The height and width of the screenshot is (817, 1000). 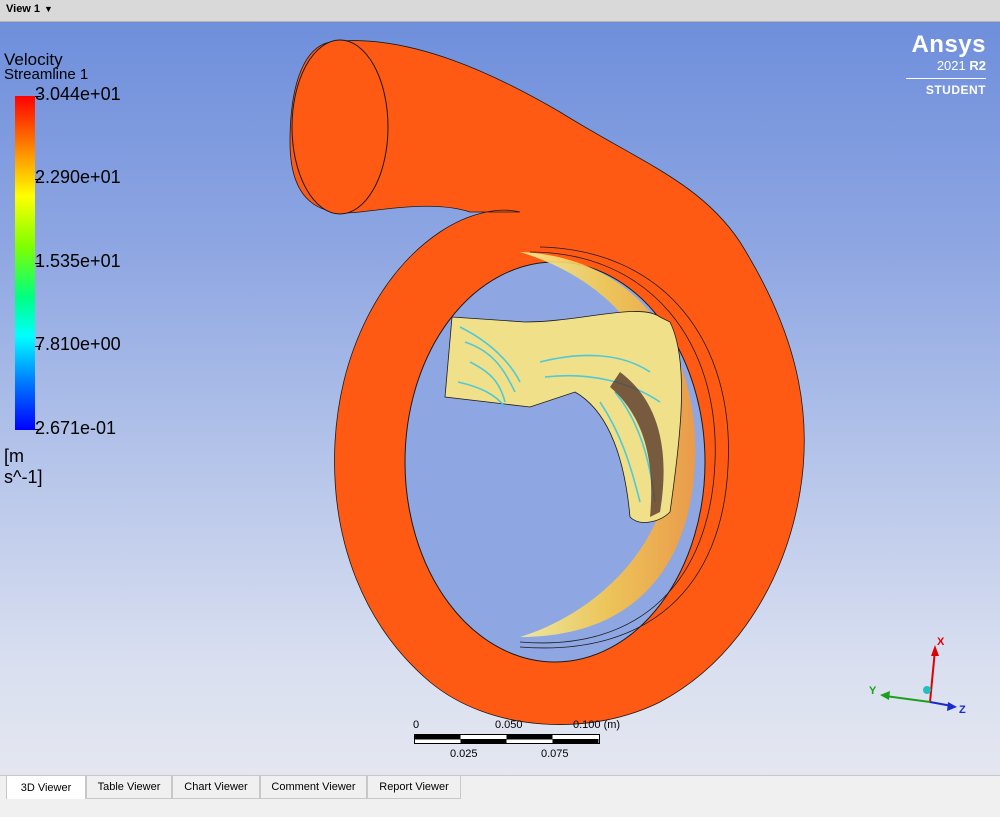 I want to click on scale-label-top: 0.100 (m), so click(x=597, y=725).